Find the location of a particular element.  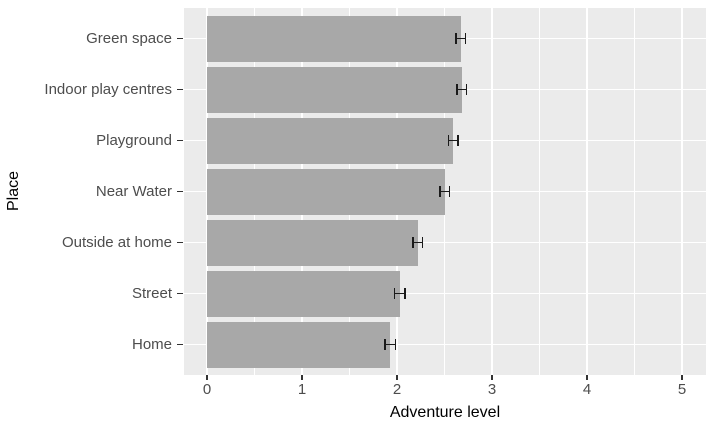

x-axis-tick-label: 3 is located at coordinates (492, 389).